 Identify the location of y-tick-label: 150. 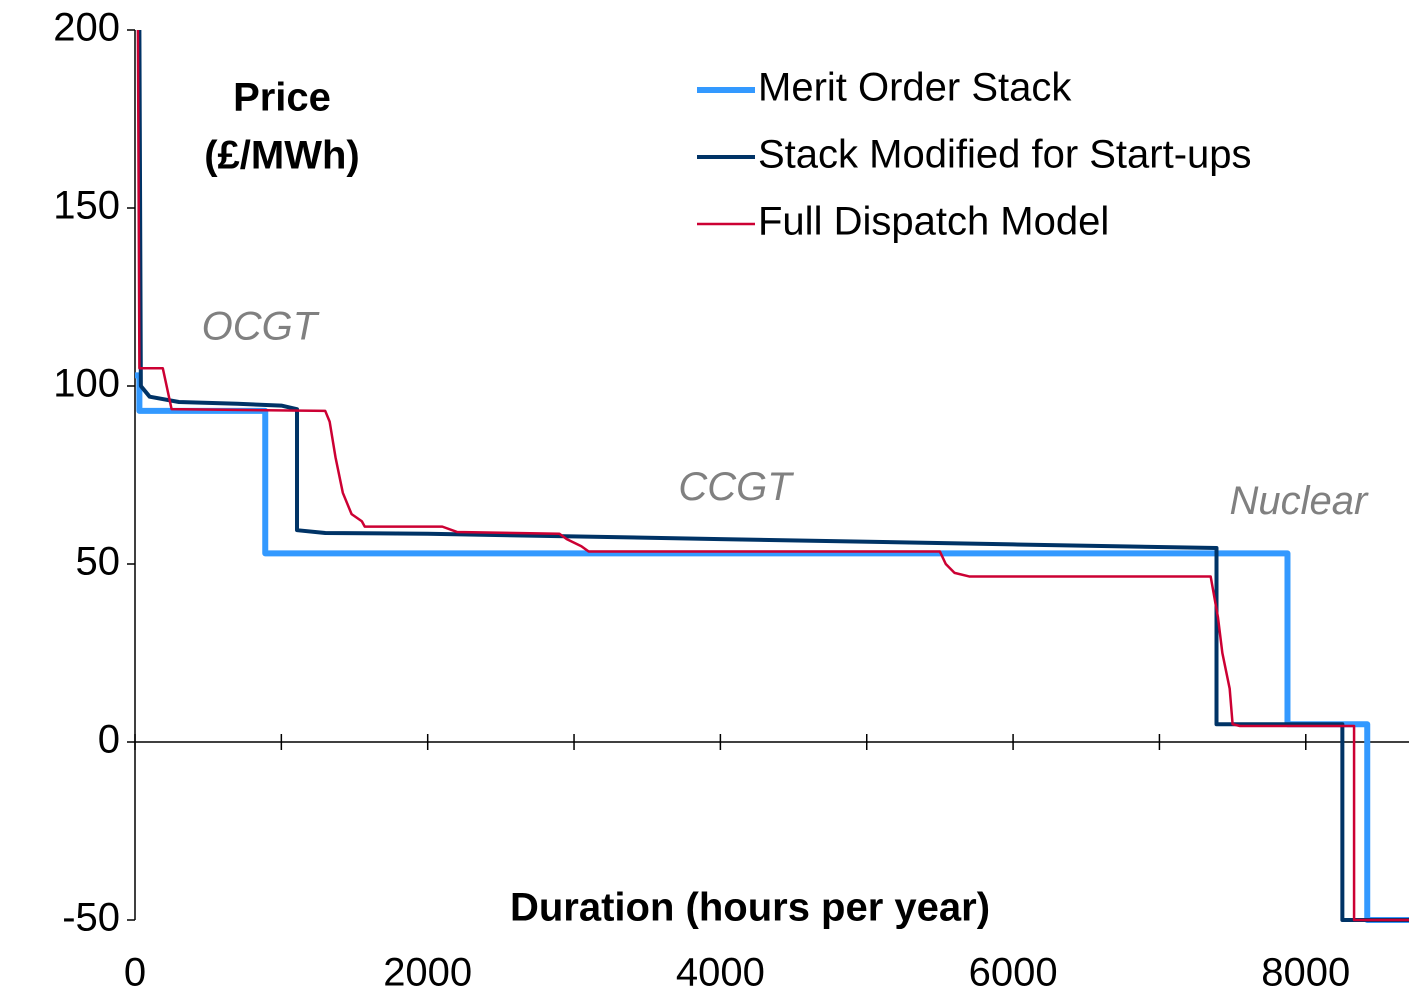
(86, 206).